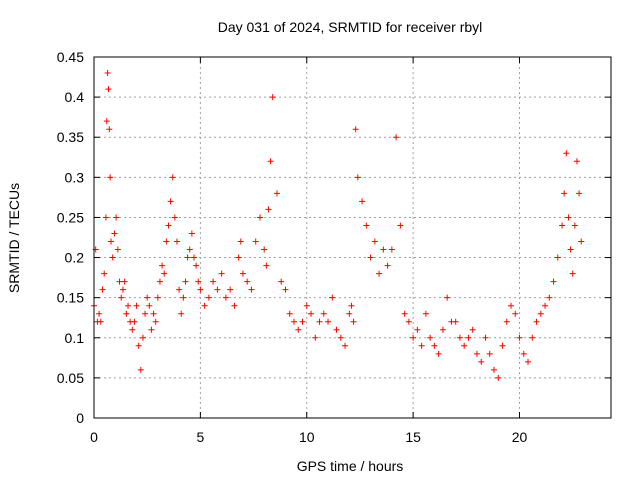 The height and width of the screenshot is (485, 640). I want to click on y-tick-label: 0.2, so click(75, 258).